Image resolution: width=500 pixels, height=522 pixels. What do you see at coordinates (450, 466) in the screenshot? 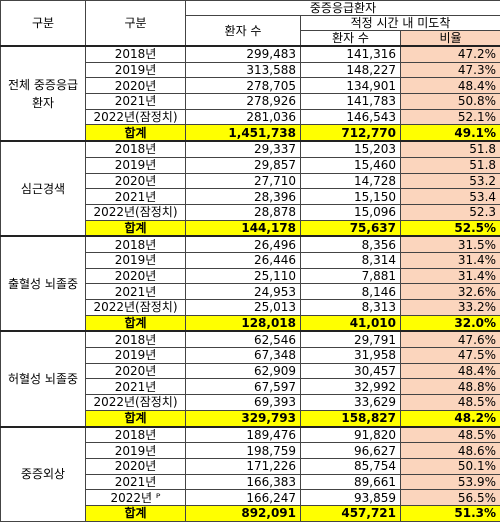
I see `cell: 50.1%` at bounding box center [450, 466].